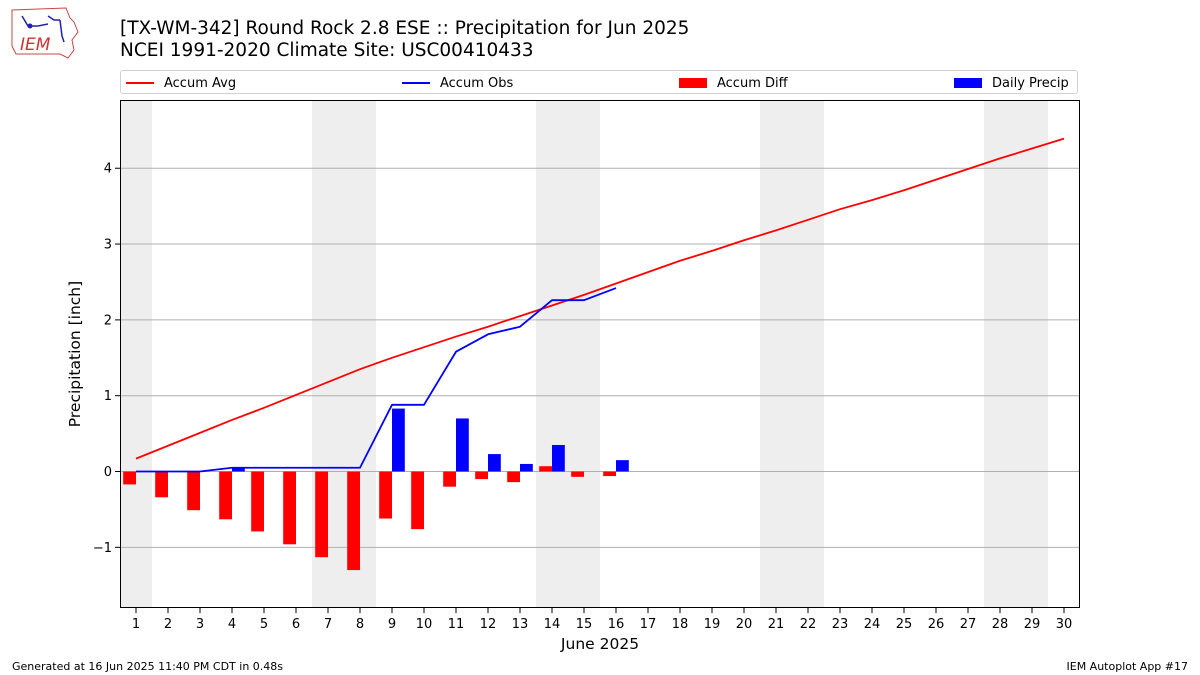  I want to click on x-tick-label-24: 24, so click(872, 624).